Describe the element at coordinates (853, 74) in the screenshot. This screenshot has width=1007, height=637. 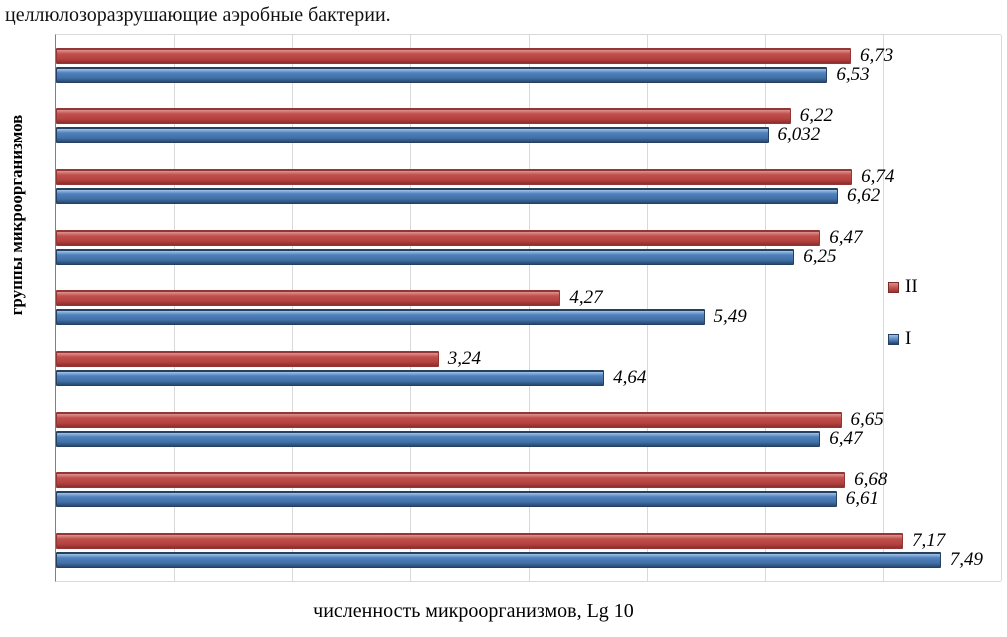
I see `bar-value-label: 6,53` at that location.